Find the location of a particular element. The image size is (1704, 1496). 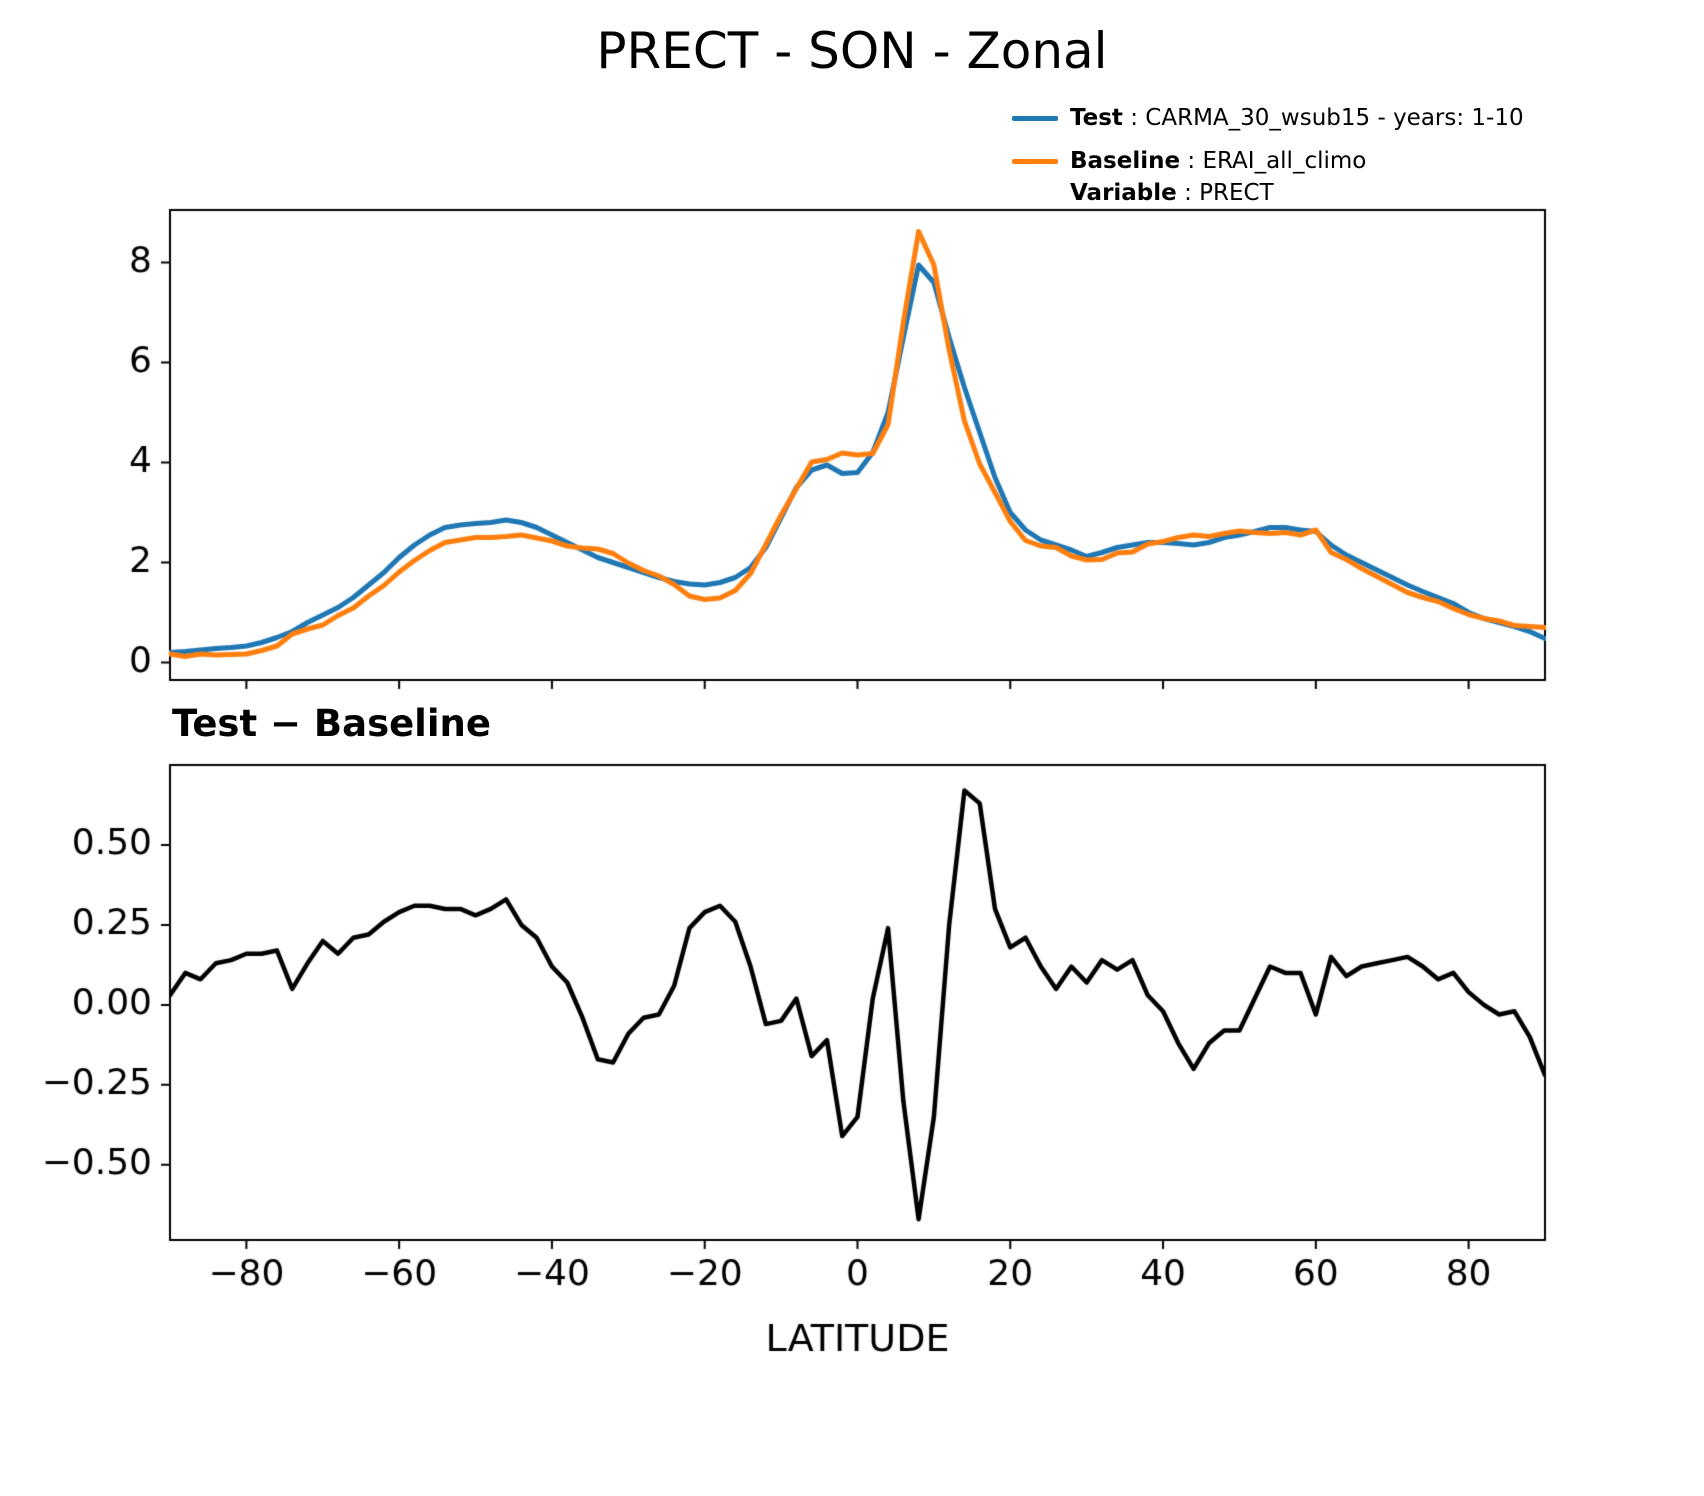

legend-entry-baseline: Baseline : ERAI_all_climo is located at coordinates (1268, 162).